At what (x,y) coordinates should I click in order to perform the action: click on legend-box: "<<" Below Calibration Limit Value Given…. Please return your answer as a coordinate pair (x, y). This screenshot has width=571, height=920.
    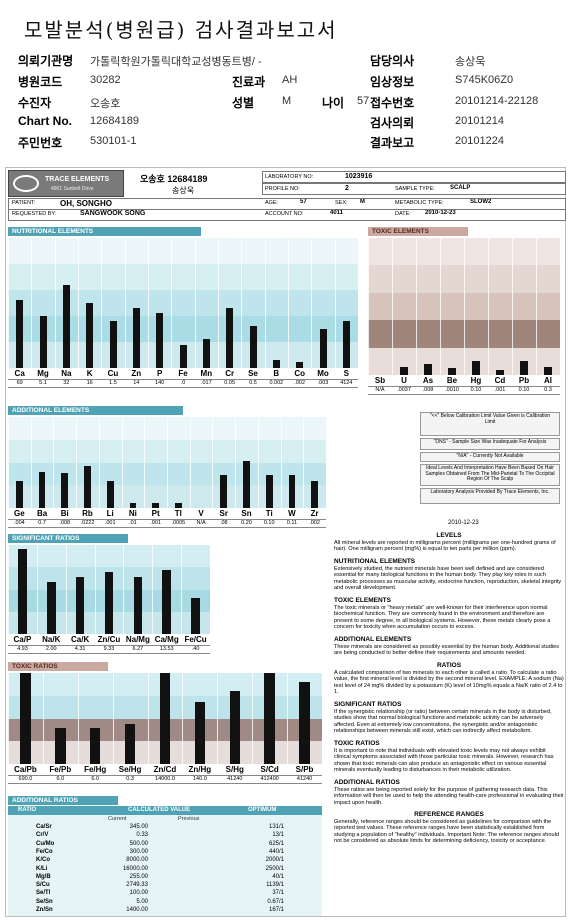
    Looking at the image, I should click on (490, 424).